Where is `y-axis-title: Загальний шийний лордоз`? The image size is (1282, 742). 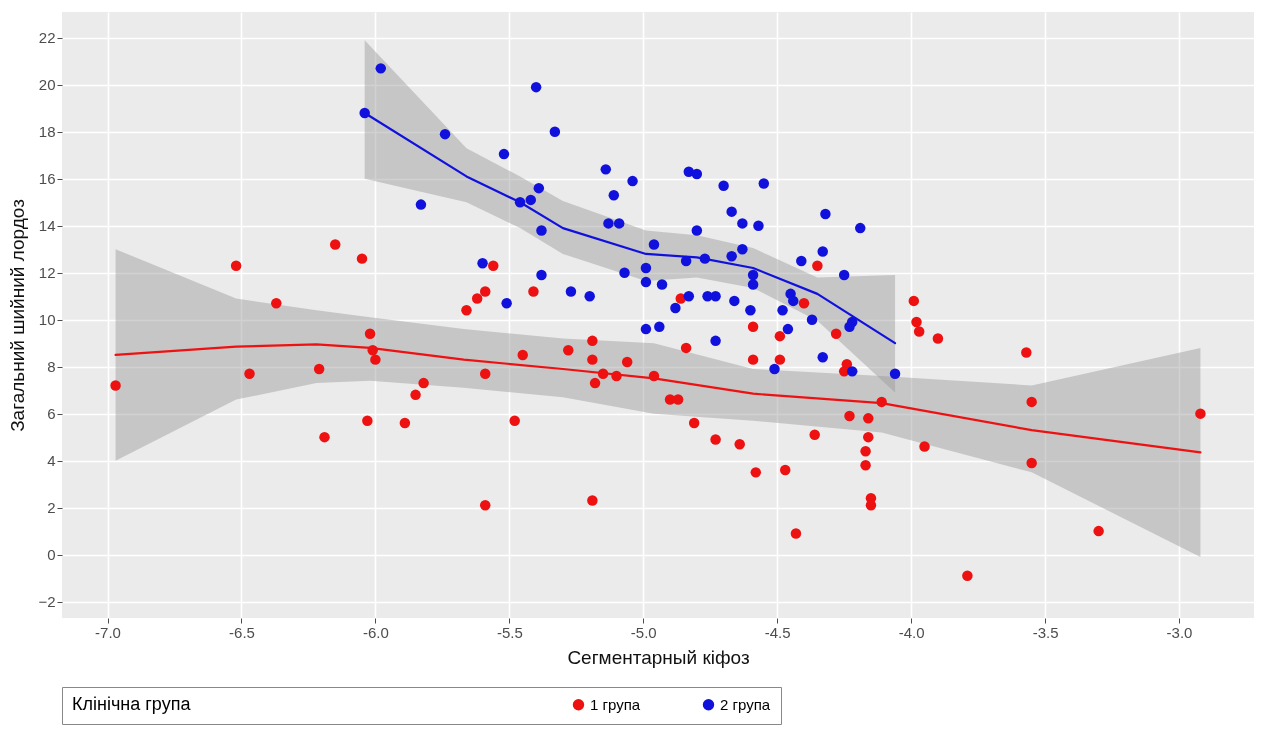 y-axis-title: Загальний шийний лордоз is located at coordinates (18, 315).